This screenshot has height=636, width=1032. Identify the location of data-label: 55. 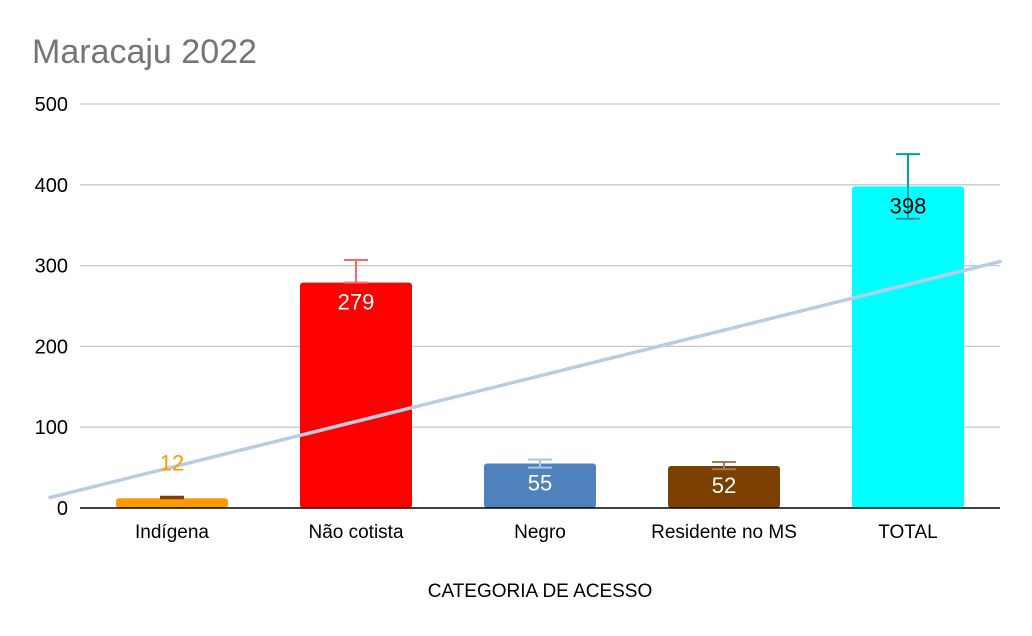
(540, 483).